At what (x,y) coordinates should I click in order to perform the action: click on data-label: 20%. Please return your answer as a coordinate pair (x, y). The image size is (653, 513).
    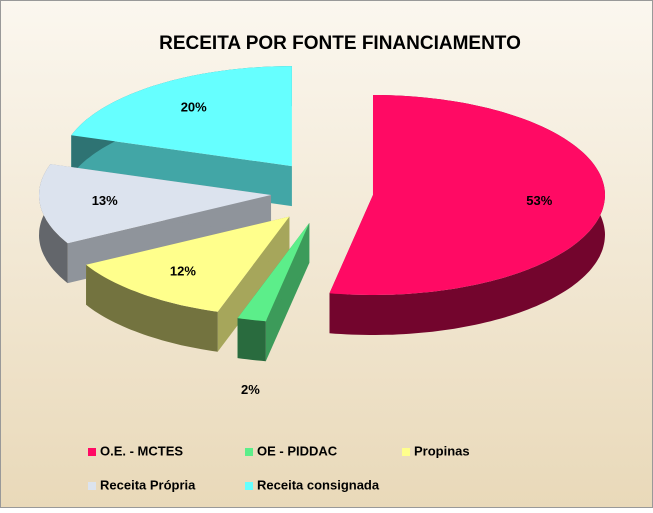
    Looking at the image, I should click on (194, 106).